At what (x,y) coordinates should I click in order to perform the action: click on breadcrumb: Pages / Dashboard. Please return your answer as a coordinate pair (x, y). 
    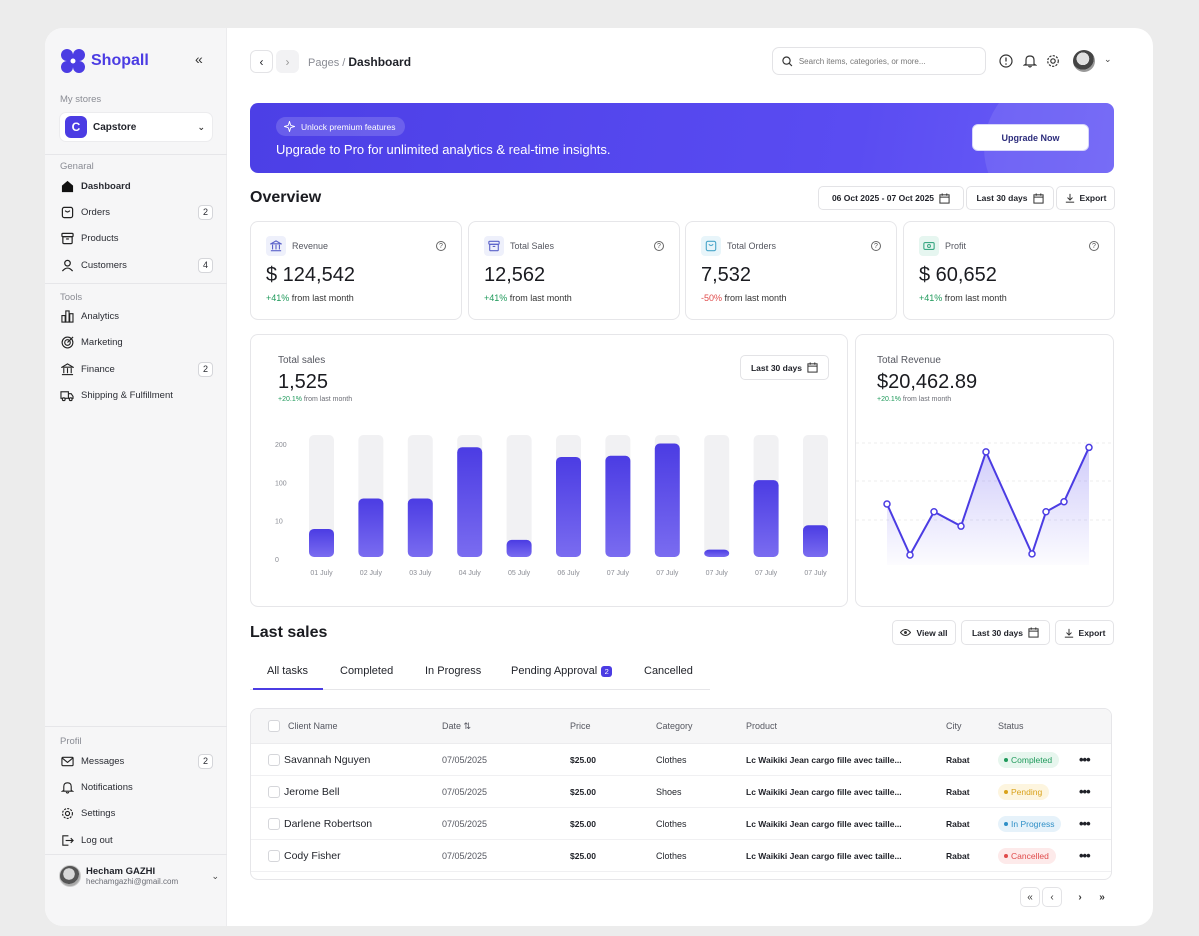
    Looking at the image, I should click on (359, 62).